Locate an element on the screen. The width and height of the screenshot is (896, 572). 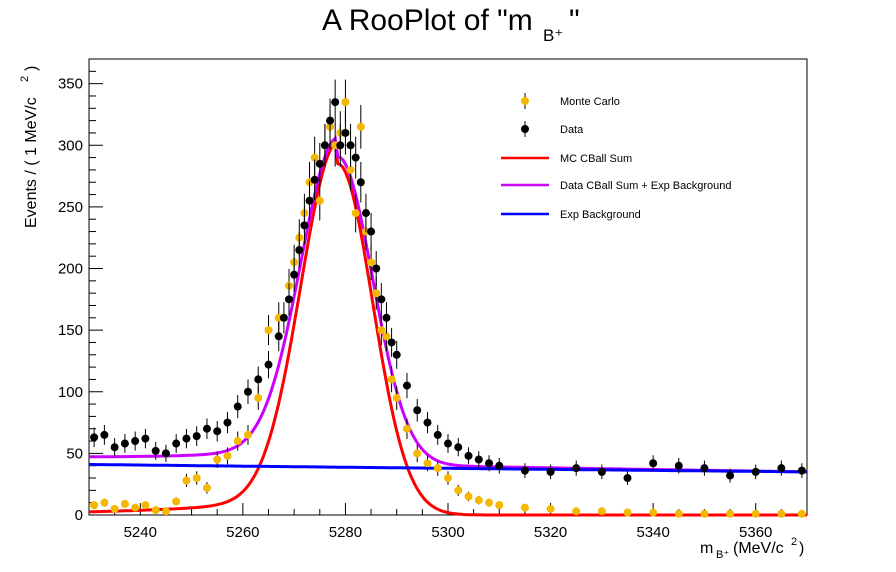
chart-title: A RooPlot of "m B⁺ " is located at coordinates (451, 24).